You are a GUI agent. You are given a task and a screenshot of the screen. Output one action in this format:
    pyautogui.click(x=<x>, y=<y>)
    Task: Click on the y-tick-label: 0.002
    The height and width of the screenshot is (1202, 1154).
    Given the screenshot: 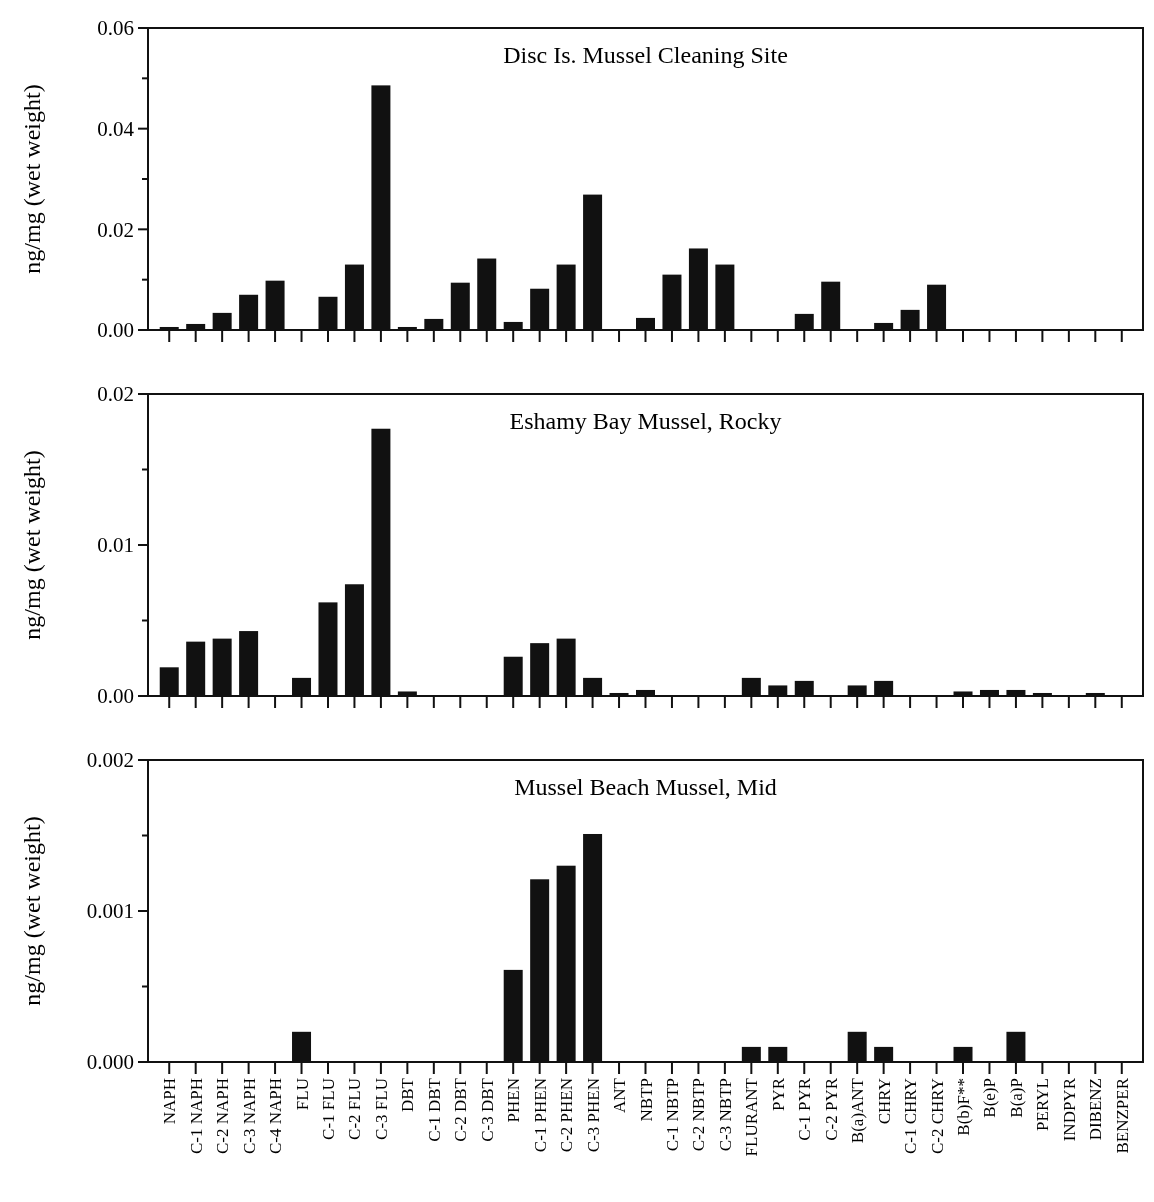 What is the action you would take?
    pyautogui.click(x=110, y=760)
    